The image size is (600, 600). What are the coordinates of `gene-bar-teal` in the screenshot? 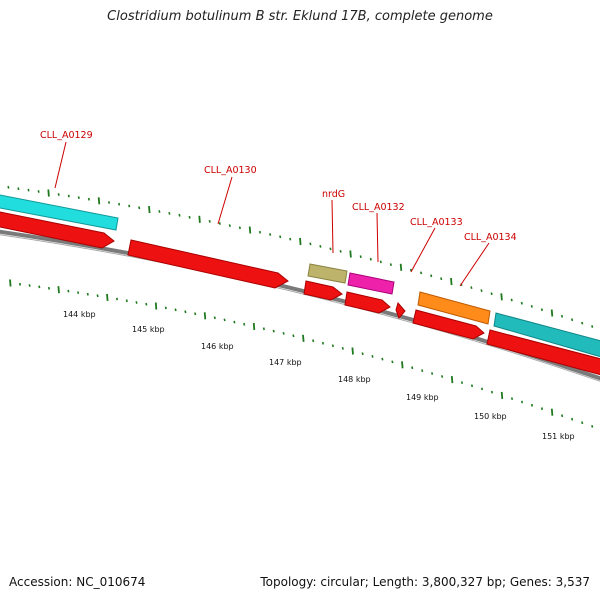 It's located at (546, 335).